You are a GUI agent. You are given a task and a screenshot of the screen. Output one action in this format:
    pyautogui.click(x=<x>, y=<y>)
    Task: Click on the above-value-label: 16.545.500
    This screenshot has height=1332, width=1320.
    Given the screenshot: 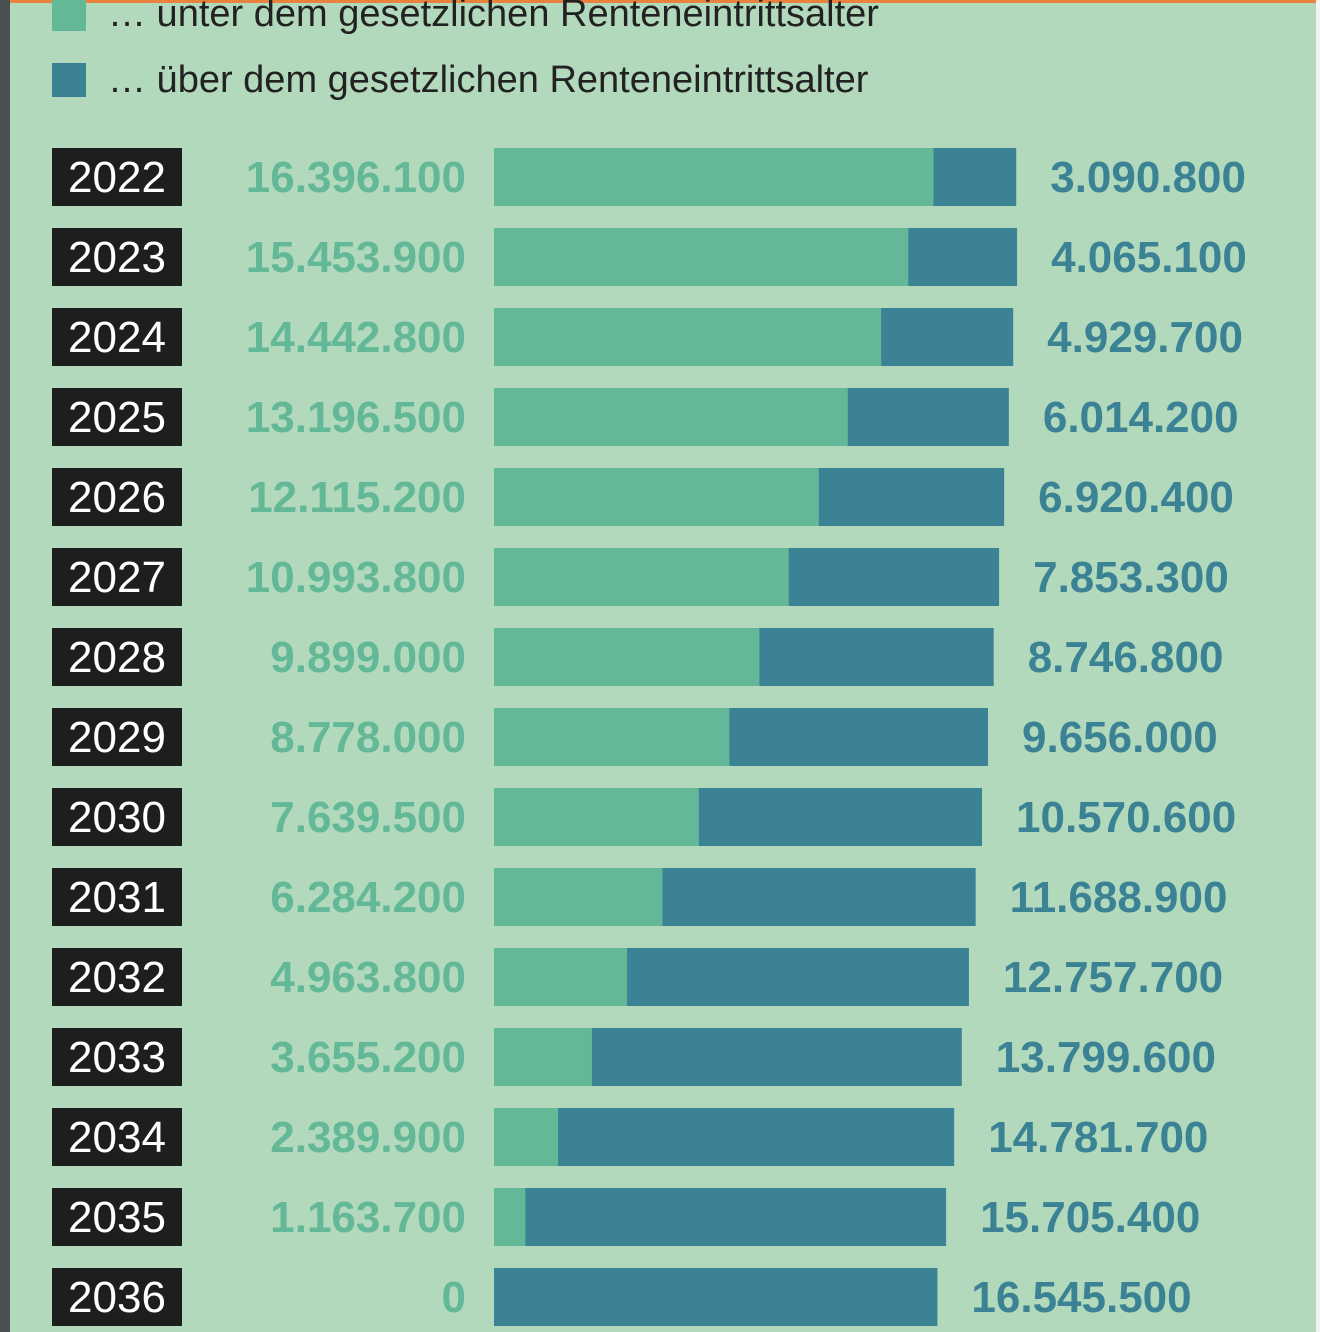 What is the action you would take?
    pyautogui.click(x=1081, y=1297)
    